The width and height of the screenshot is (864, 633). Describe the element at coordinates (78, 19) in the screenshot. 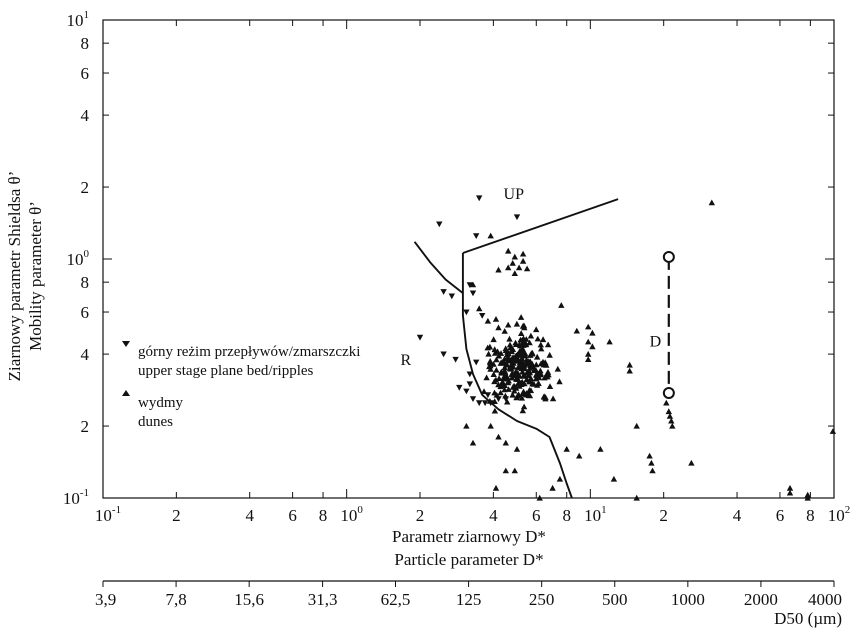

I see `y-tick-label: 101` at that location.